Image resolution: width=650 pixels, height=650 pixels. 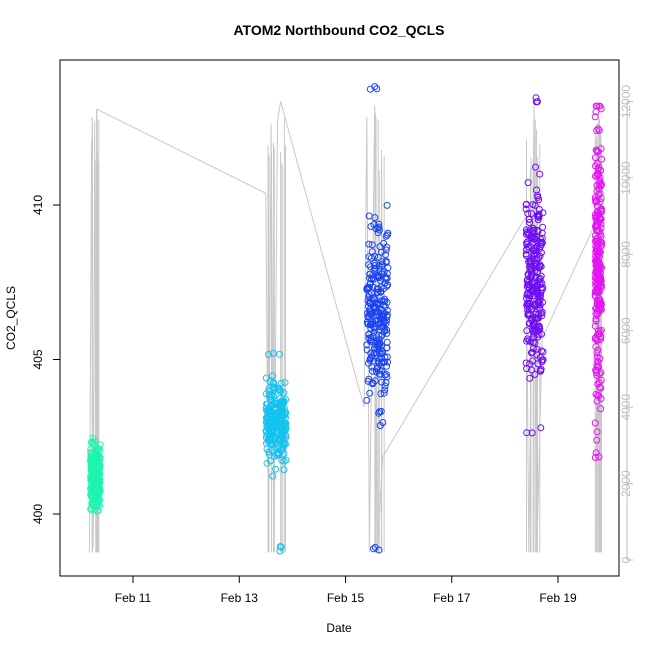 I want to click on x-axis: Feb 11 Feb 13 Feb 15 Feb 17 Feb 19, so click(x=346, y=590).